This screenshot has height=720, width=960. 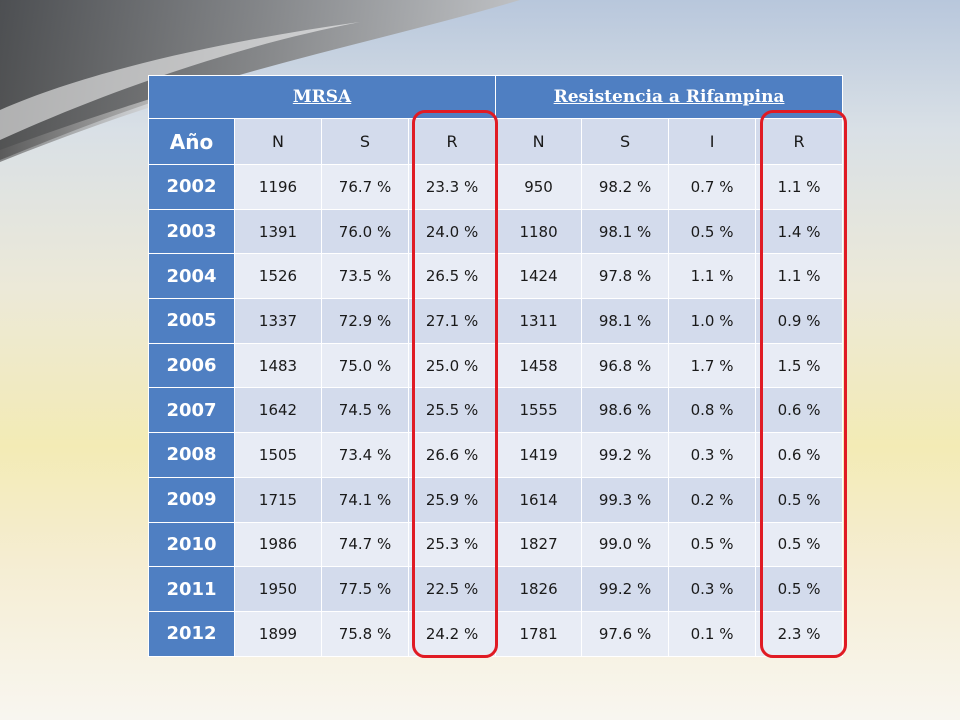 I want to click on rif-n-cell: 1424, so click(x=539, y=276).